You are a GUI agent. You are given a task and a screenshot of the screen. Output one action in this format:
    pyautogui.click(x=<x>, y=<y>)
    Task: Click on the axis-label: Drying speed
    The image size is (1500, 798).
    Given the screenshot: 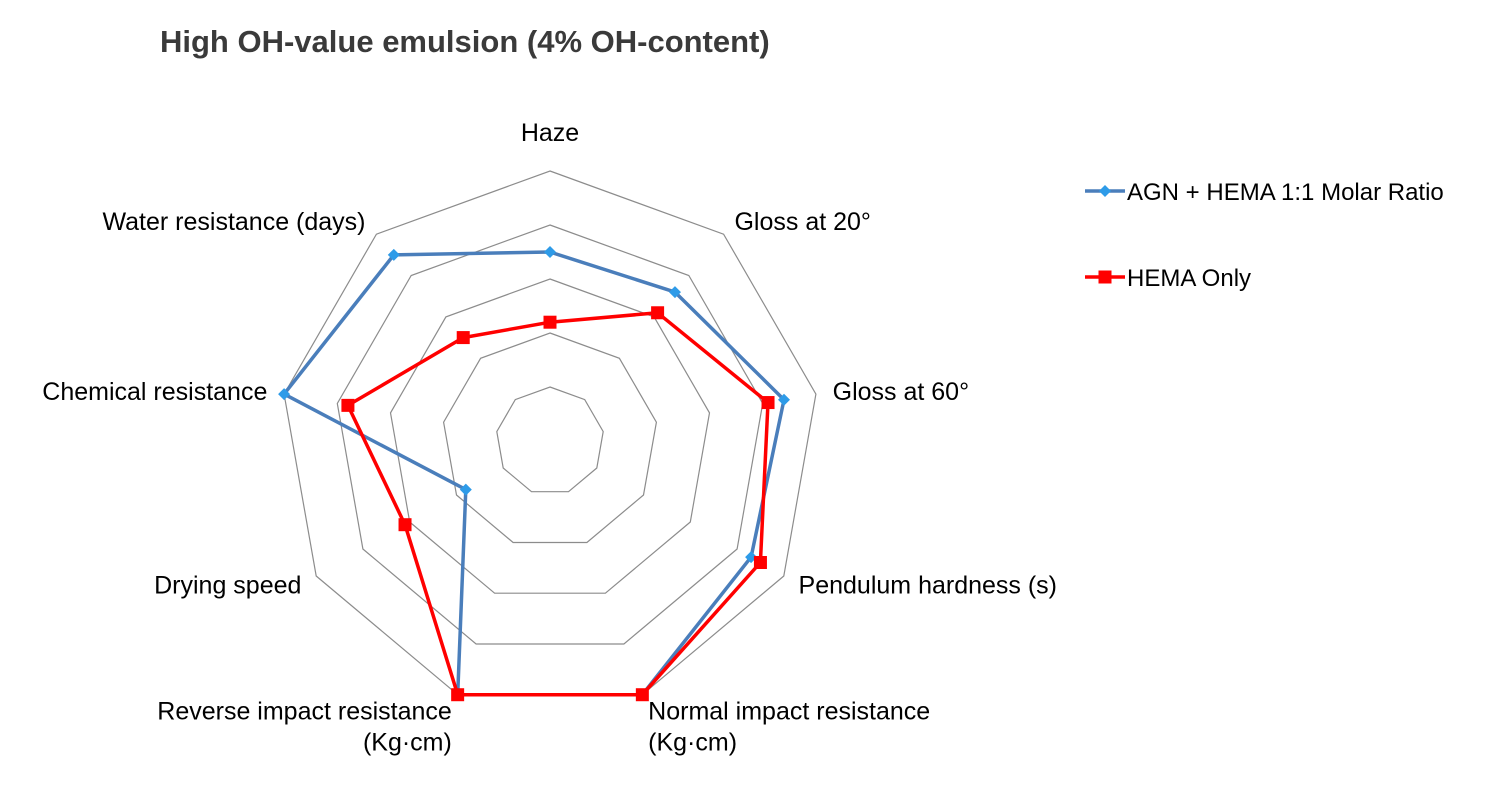 What is the action you would take?
    pyautogui.click(x=227, y=586)
    